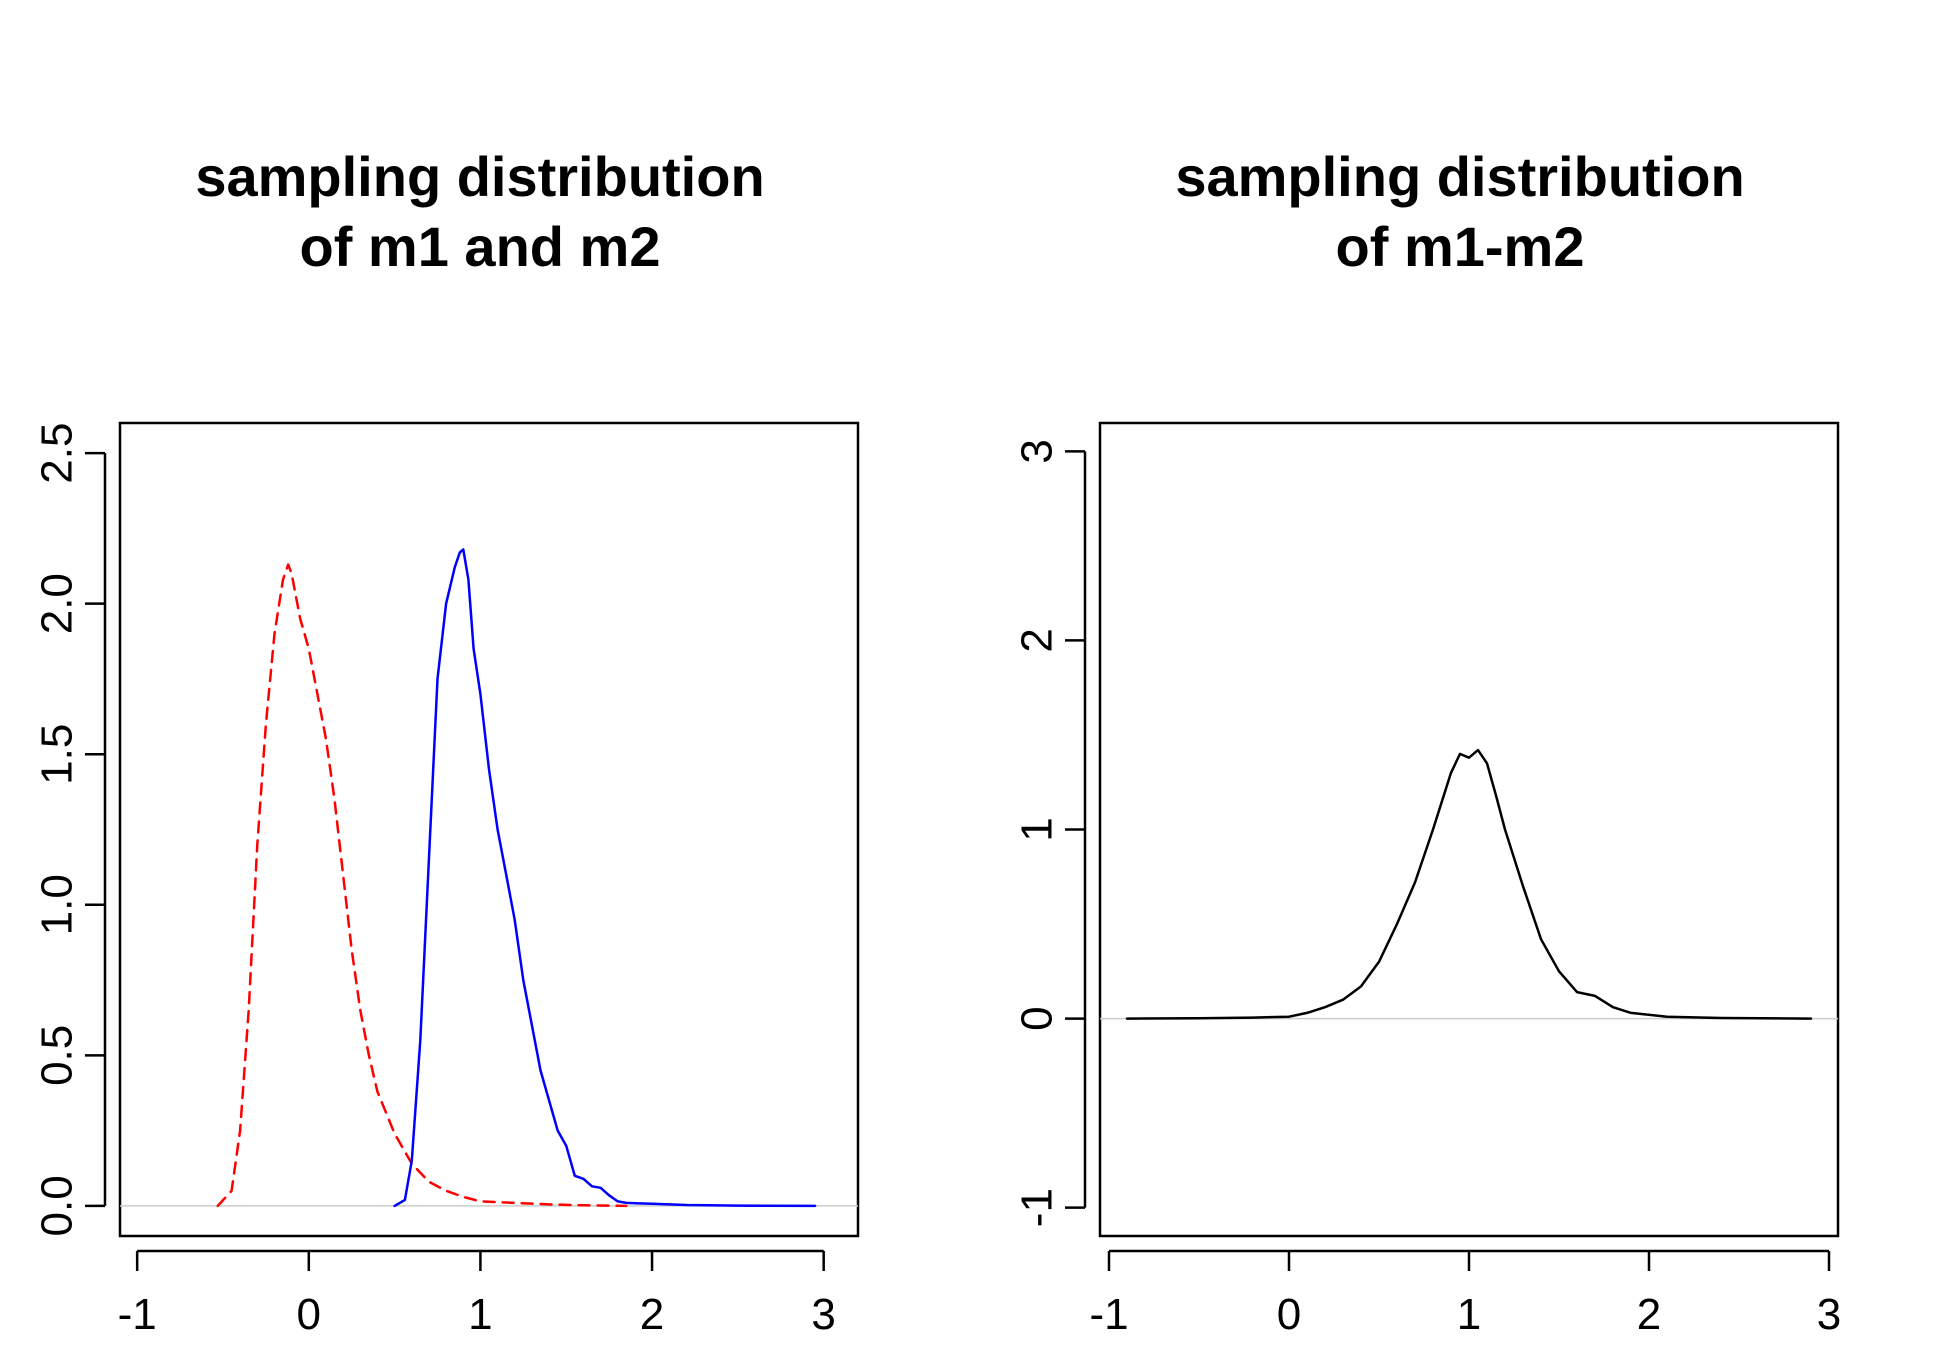 This screenshot has width=1950, height=1350. I want to click on chart-title: sampling distribution of m1-m2, so click(1459, 211).